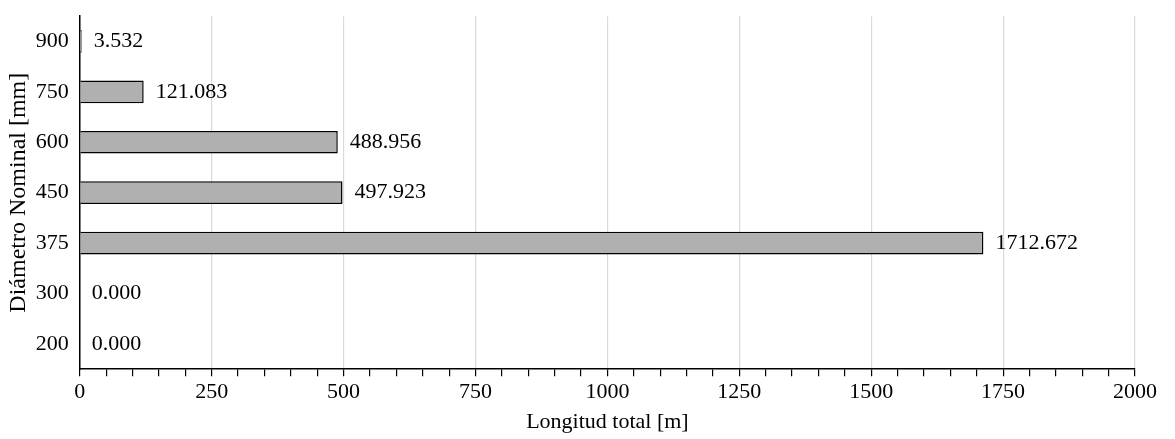  I want to click on x-tick-label: 1250, so click(739, 391).